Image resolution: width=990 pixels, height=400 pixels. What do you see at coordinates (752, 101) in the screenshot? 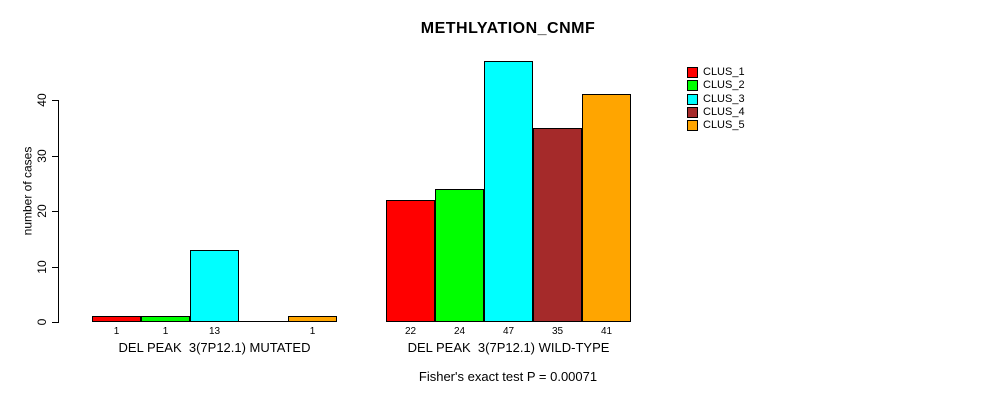
I see `legend: CLUS_1 CLUS_2 CLUS_3 CLUS_4 CLUS_5` at bounding box center [752, 101].